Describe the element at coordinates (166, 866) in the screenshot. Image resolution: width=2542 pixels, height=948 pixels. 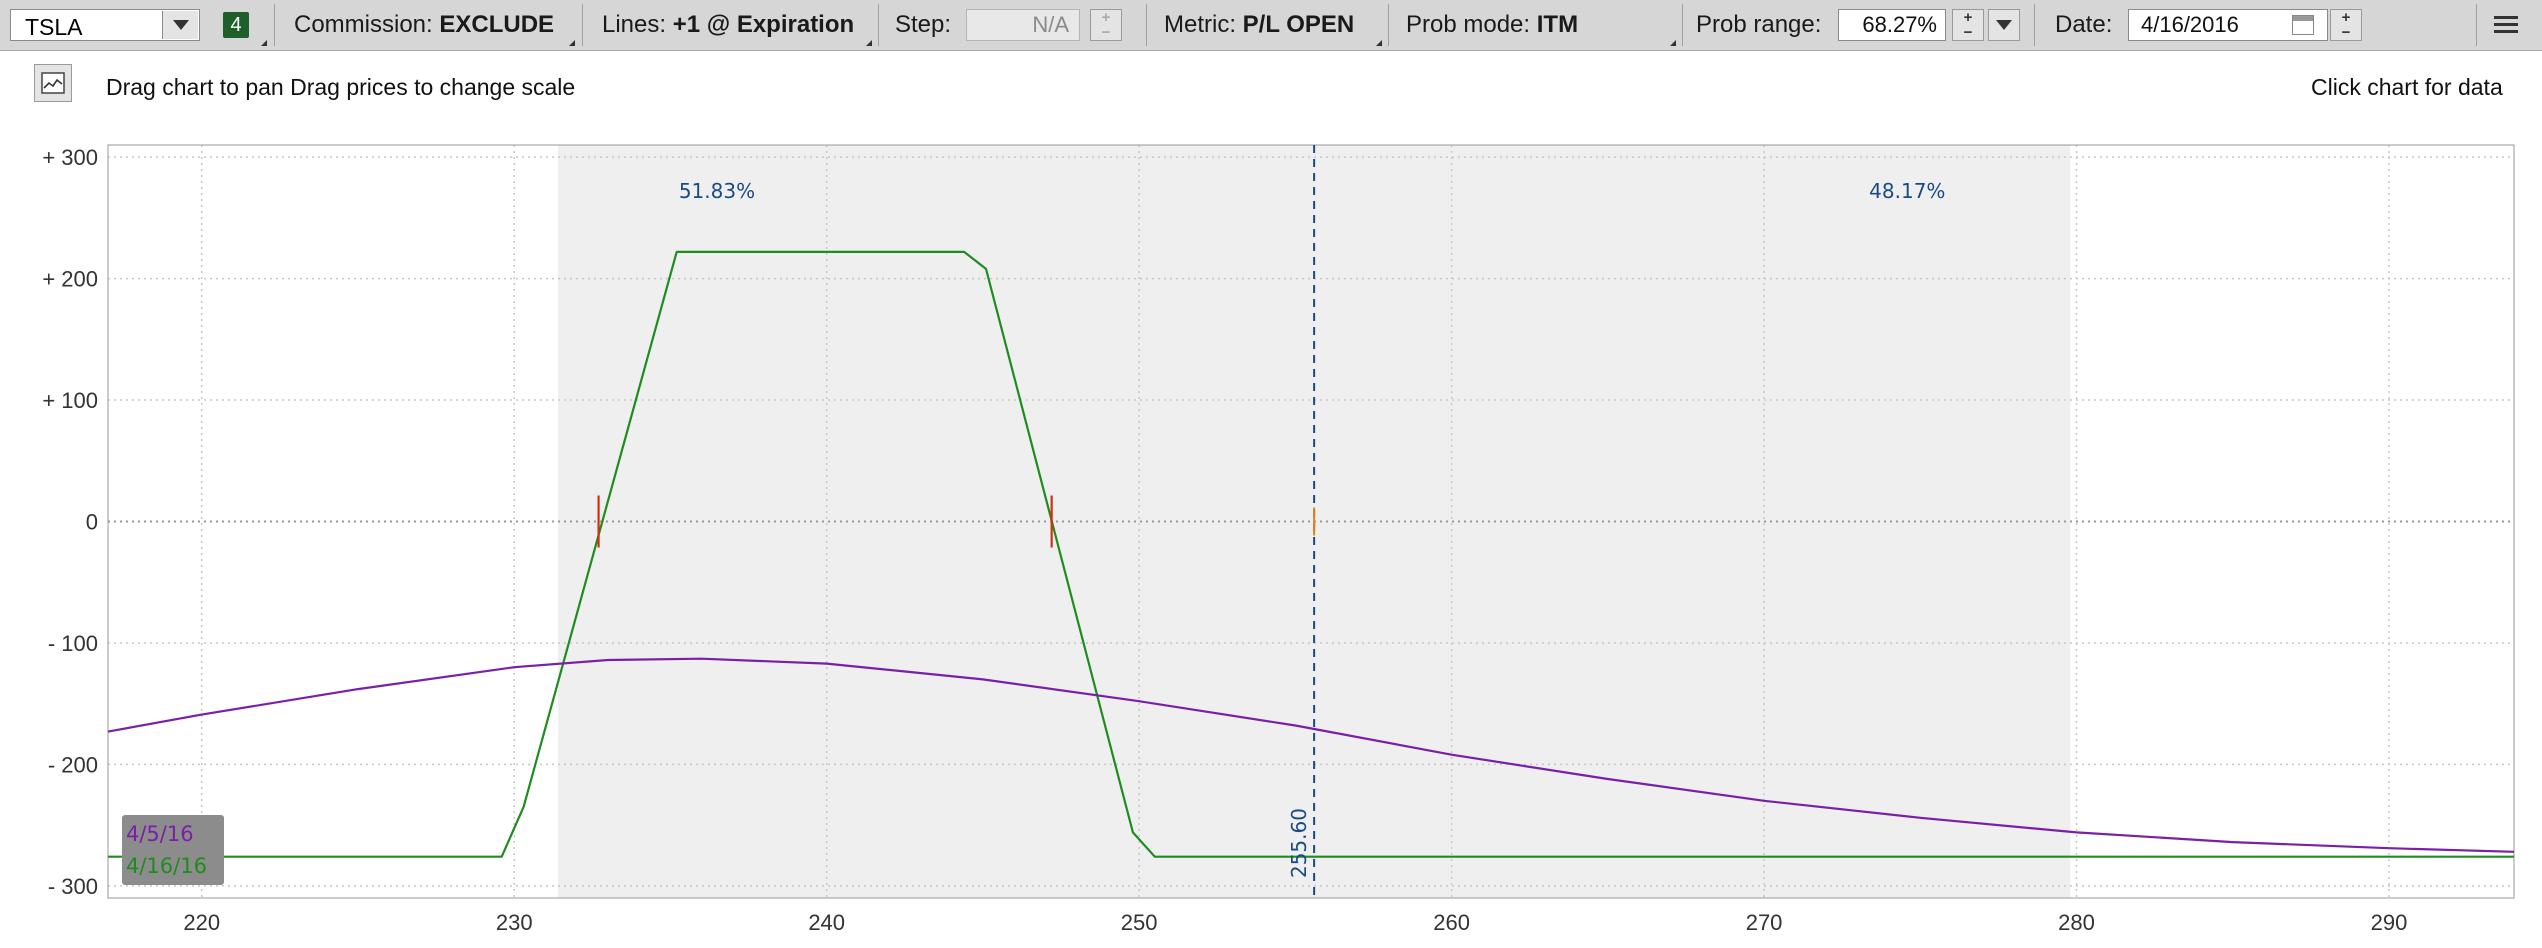
I see `legend-entry: 4/16/16` at that location.